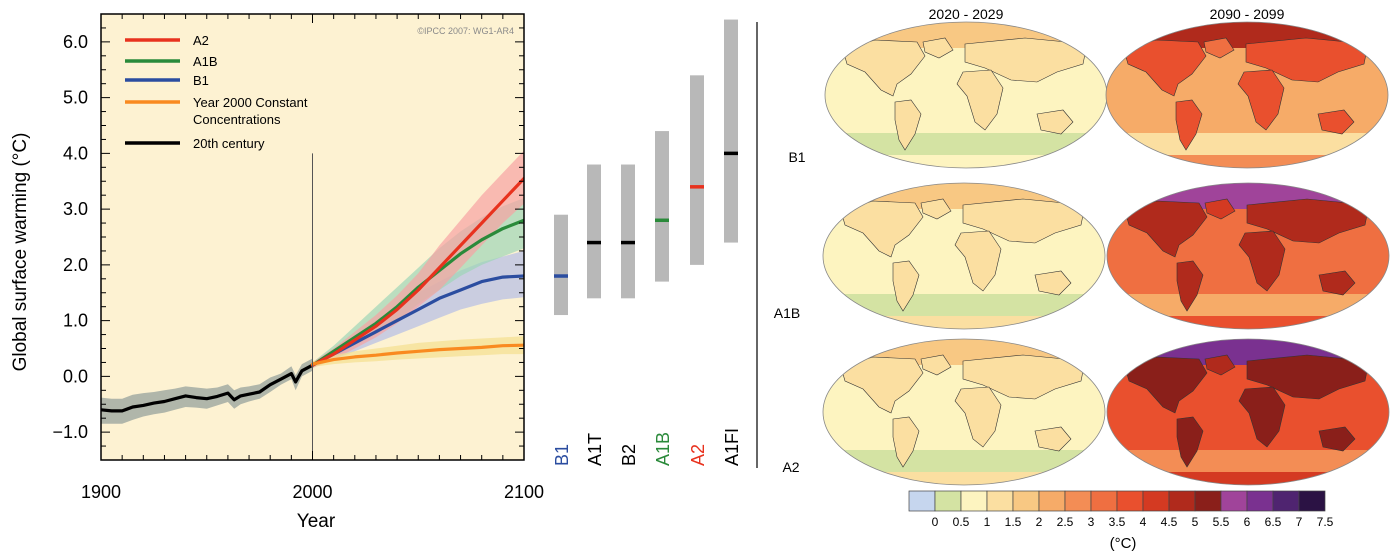  I want to click on x-tick-label: 2100, so click(524, 492).